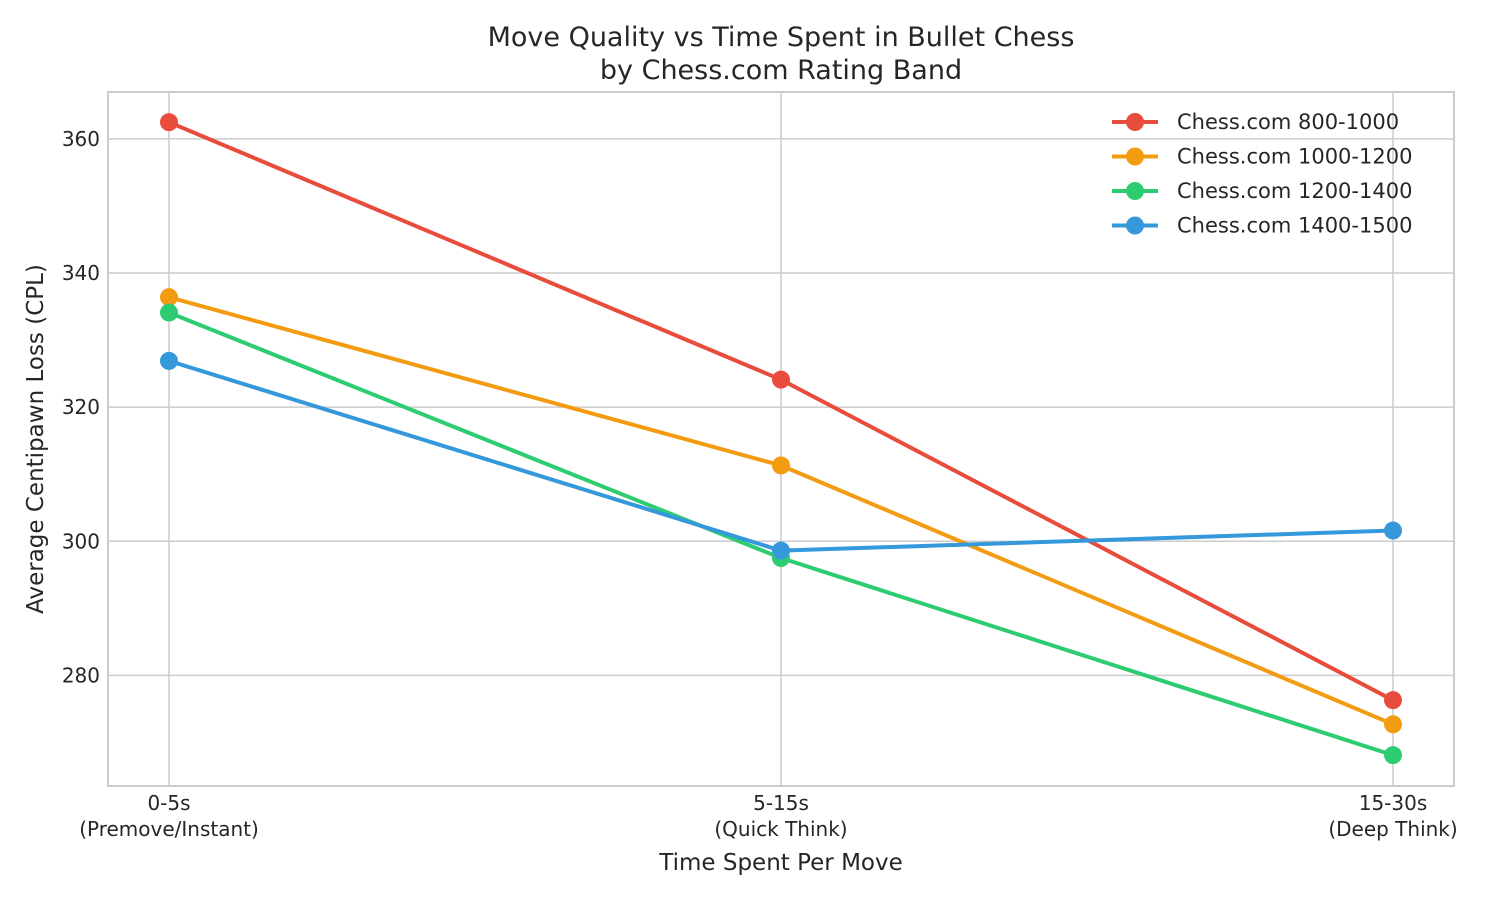 The image size is (1500, 900). Describe the element at coordinates (169, 816) in the screenshot. I see `x-tick-label: 0-5s (Premove/Instant)` at that location.